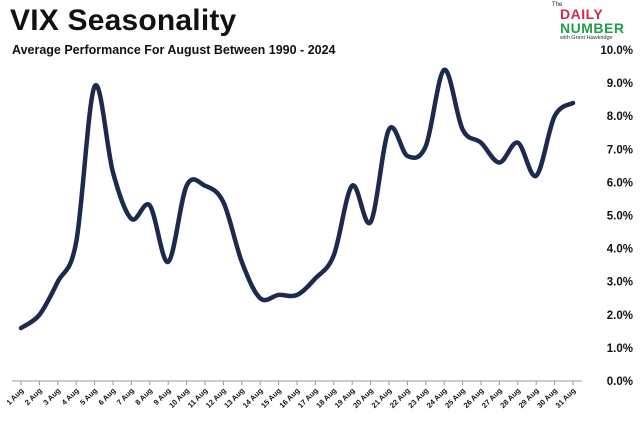 This screenshot has height=423, width=640. What do you see at coordinates (620, 250) in the screenshot?
I see `y-tick-label: 4.0%` at bounding box center [620, 250].